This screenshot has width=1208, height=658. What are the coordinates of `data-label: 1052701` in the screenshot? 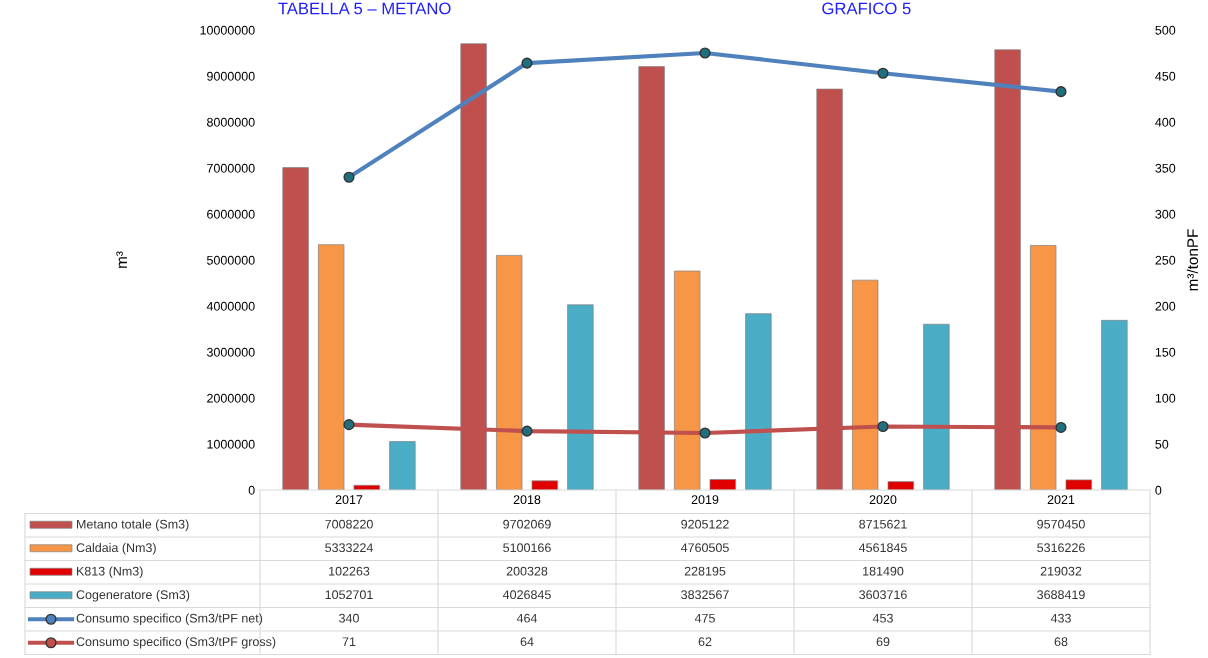 It's located at (349, 595).